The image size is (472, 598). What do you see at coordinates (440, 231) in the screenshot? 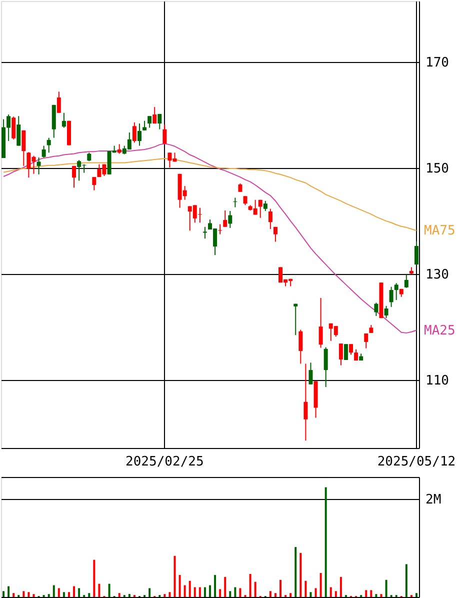
I see `series-label: MA75` at bounding box center [440, 231].